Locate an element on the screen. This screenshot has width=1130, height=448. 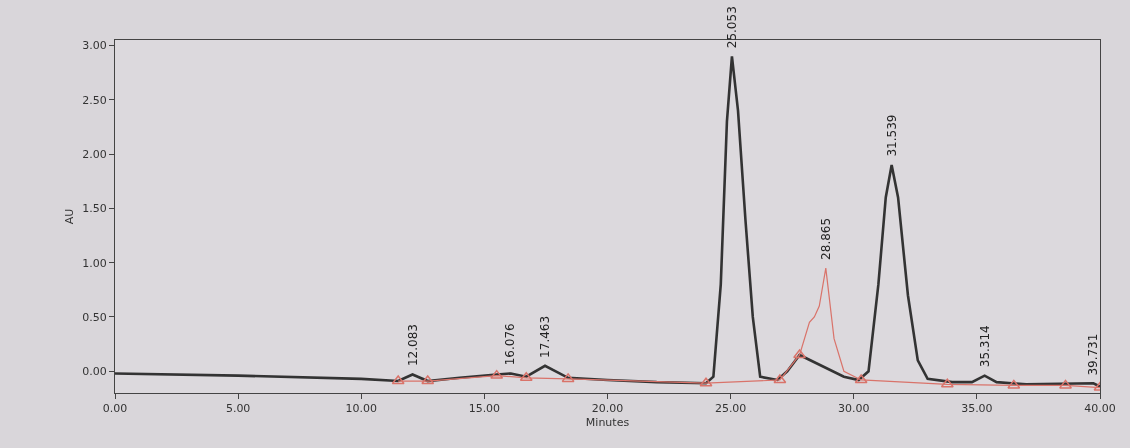
x-tick-label: 40.00 is located at coordinates (1100, 409).